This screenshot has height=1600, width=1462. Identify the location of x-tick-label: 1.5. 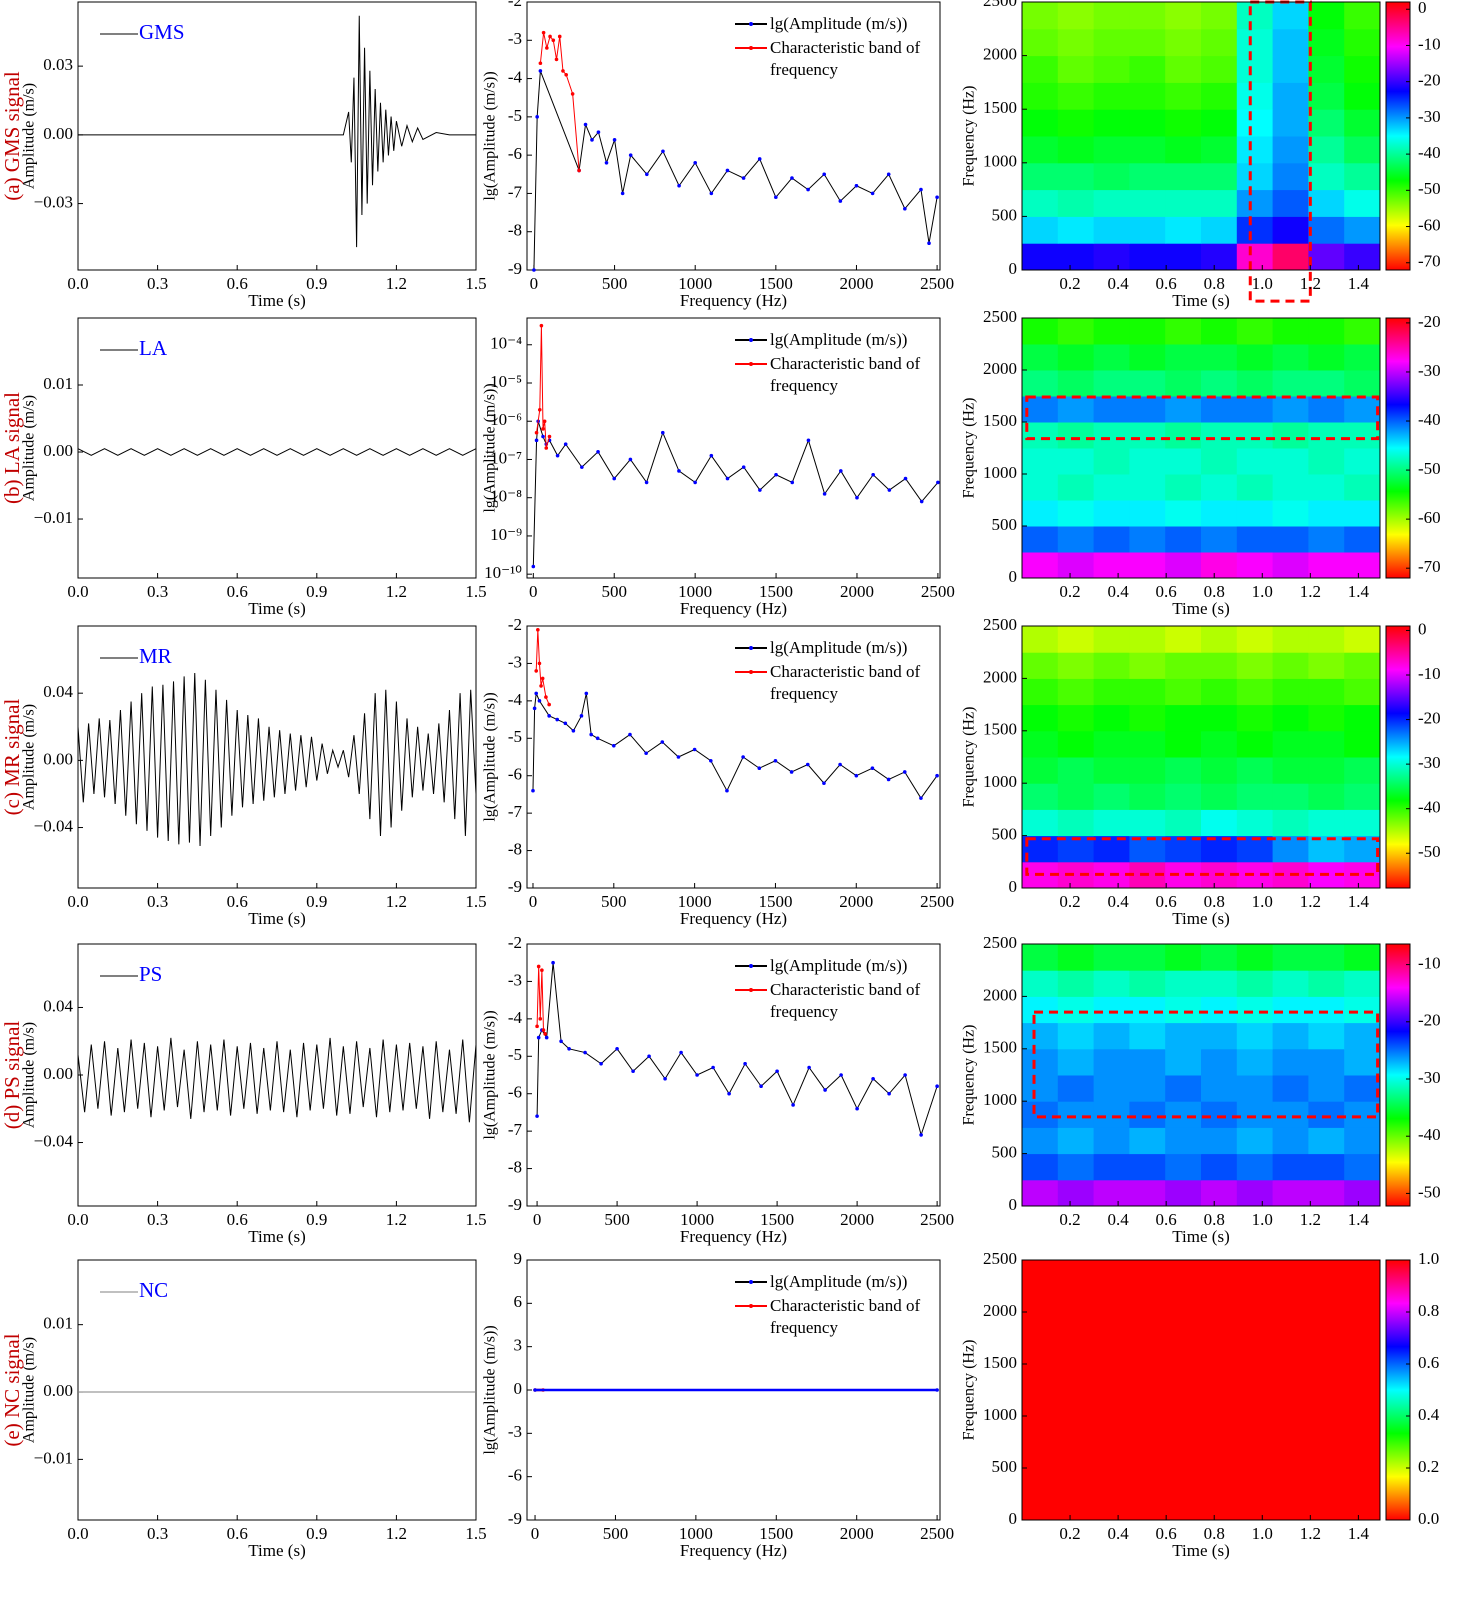
(475, 591).